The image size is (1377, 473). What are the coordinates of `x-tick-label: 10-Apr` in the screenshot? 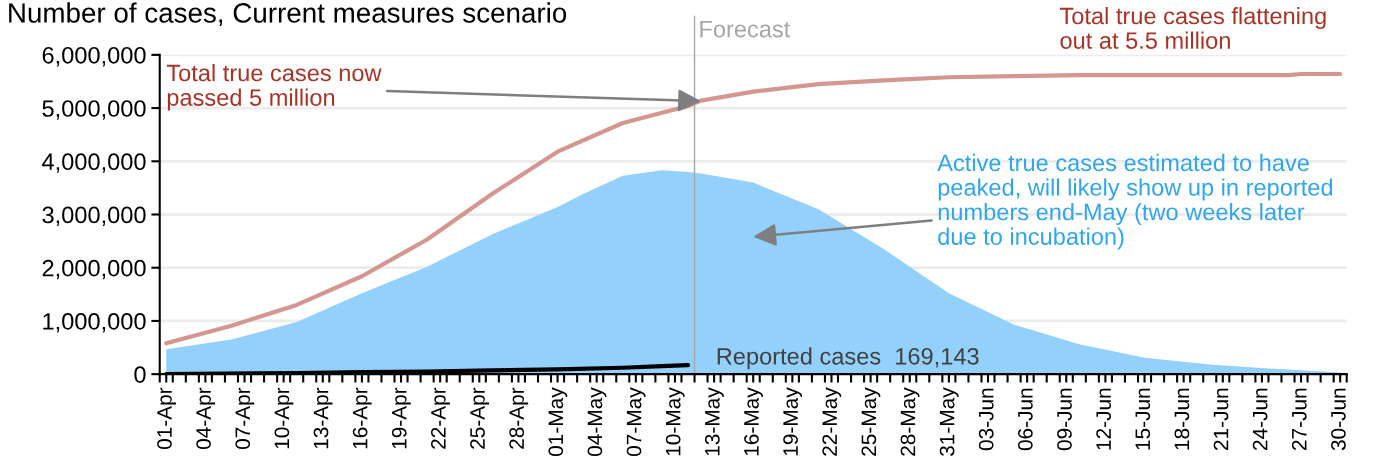 It's located at (284, 418).